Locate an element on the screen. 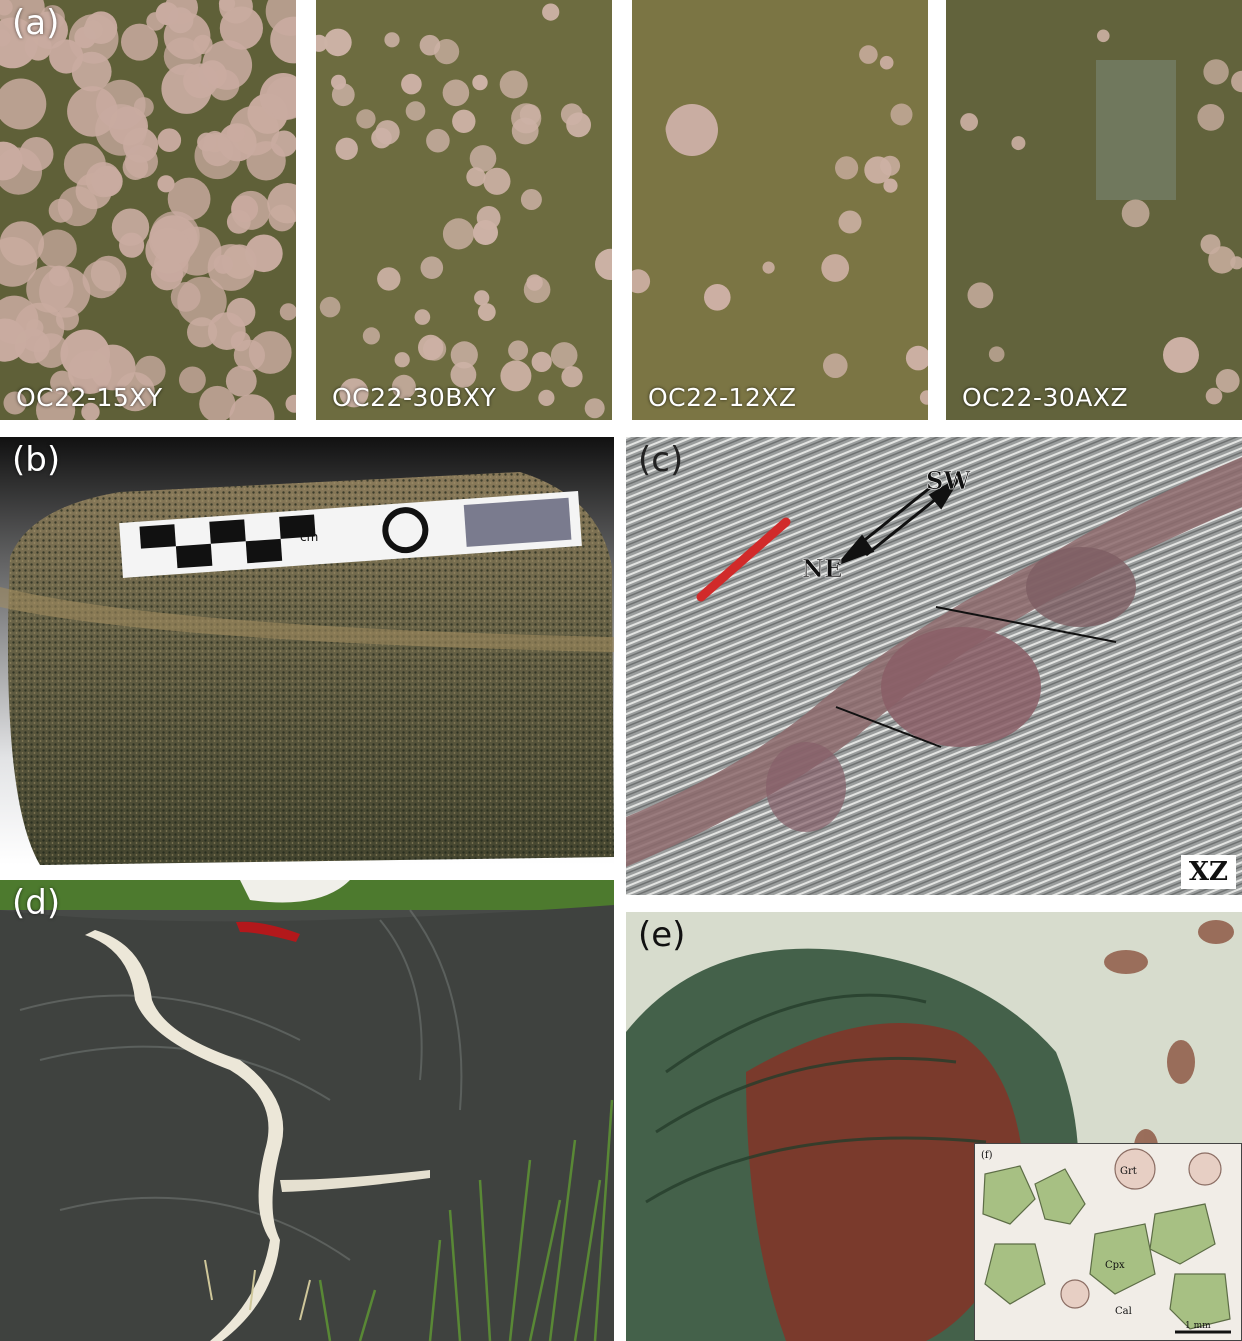  panel-label-d: (d) is located at coordinates (36, 903).